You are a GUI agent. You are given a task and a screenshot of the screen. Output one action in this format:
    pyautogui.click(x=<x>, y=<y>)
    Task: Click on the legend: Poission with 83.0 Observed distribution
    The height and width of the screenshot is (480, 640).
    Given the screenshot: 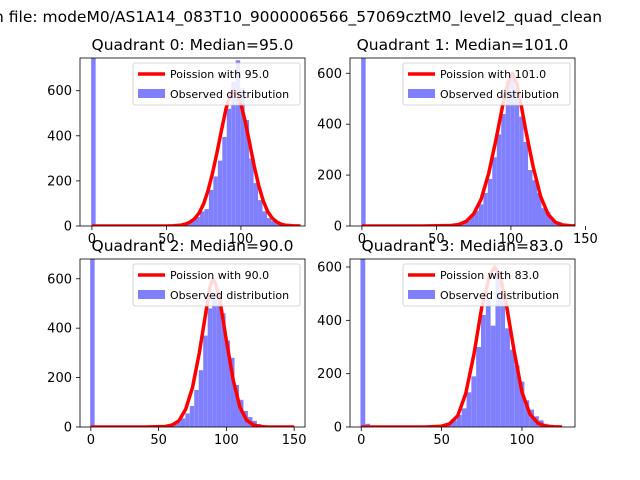 What is the action you would take?
    pyautogui.click(x=486, y=285)
    